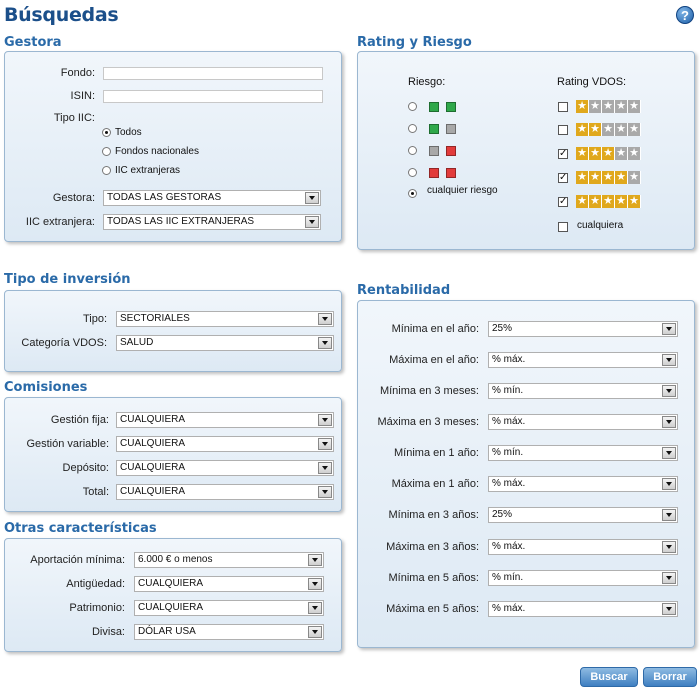 Image resolution: width=700 pixels, height=692 pixels. What do you see at coordinates (432, 547) in the screenshot?
I see `rent-label-8: Máxima en 3 años:` at bounding box center [432, 547].